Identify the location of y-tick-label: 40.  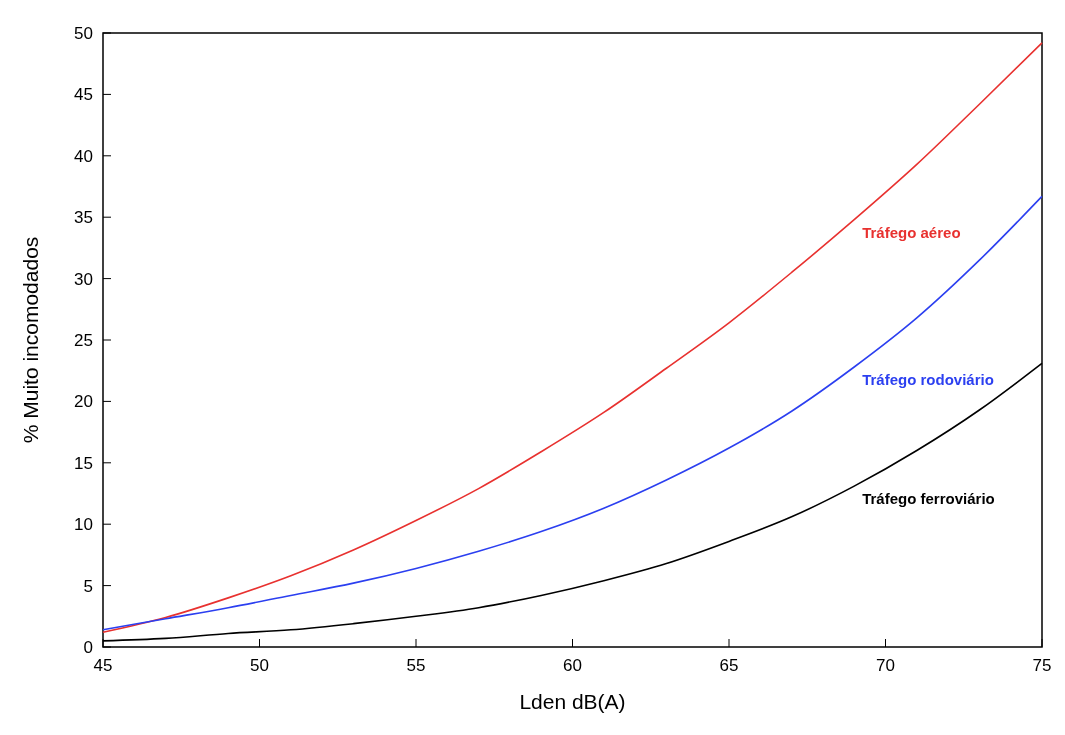
(83, 156).